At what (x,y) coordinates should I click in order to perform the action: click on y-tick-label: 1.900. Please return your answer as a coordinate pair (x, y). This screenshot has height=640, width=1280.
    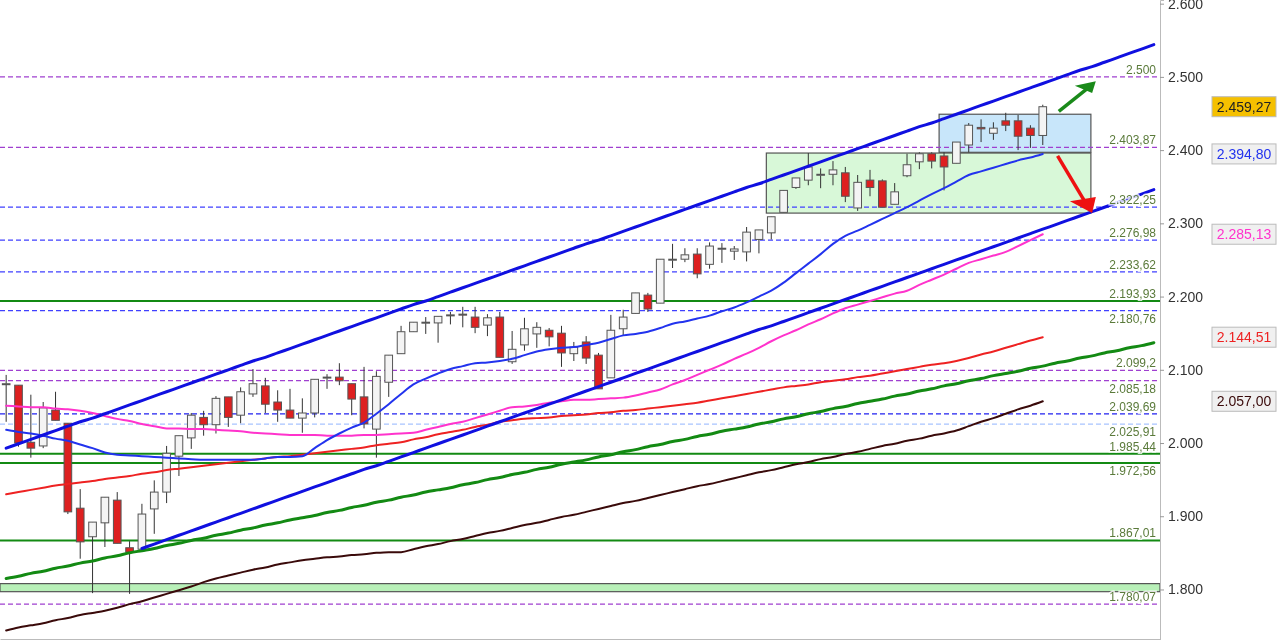
    Looking at the image, I should click on (1186, 516).